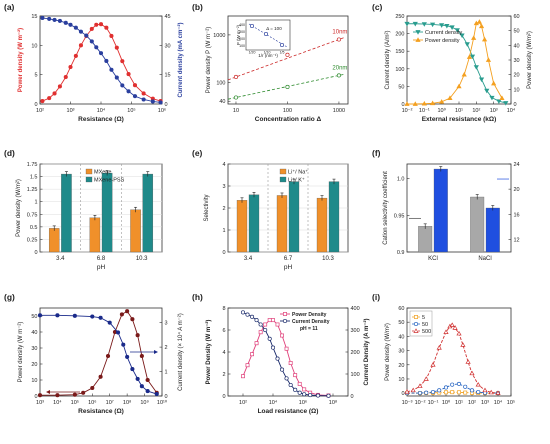  What do you see at coordinates (298, 172) in the screenshot?
I see `legend-label: Li⁺/ Na⁺` at bounding box center [298, 172].